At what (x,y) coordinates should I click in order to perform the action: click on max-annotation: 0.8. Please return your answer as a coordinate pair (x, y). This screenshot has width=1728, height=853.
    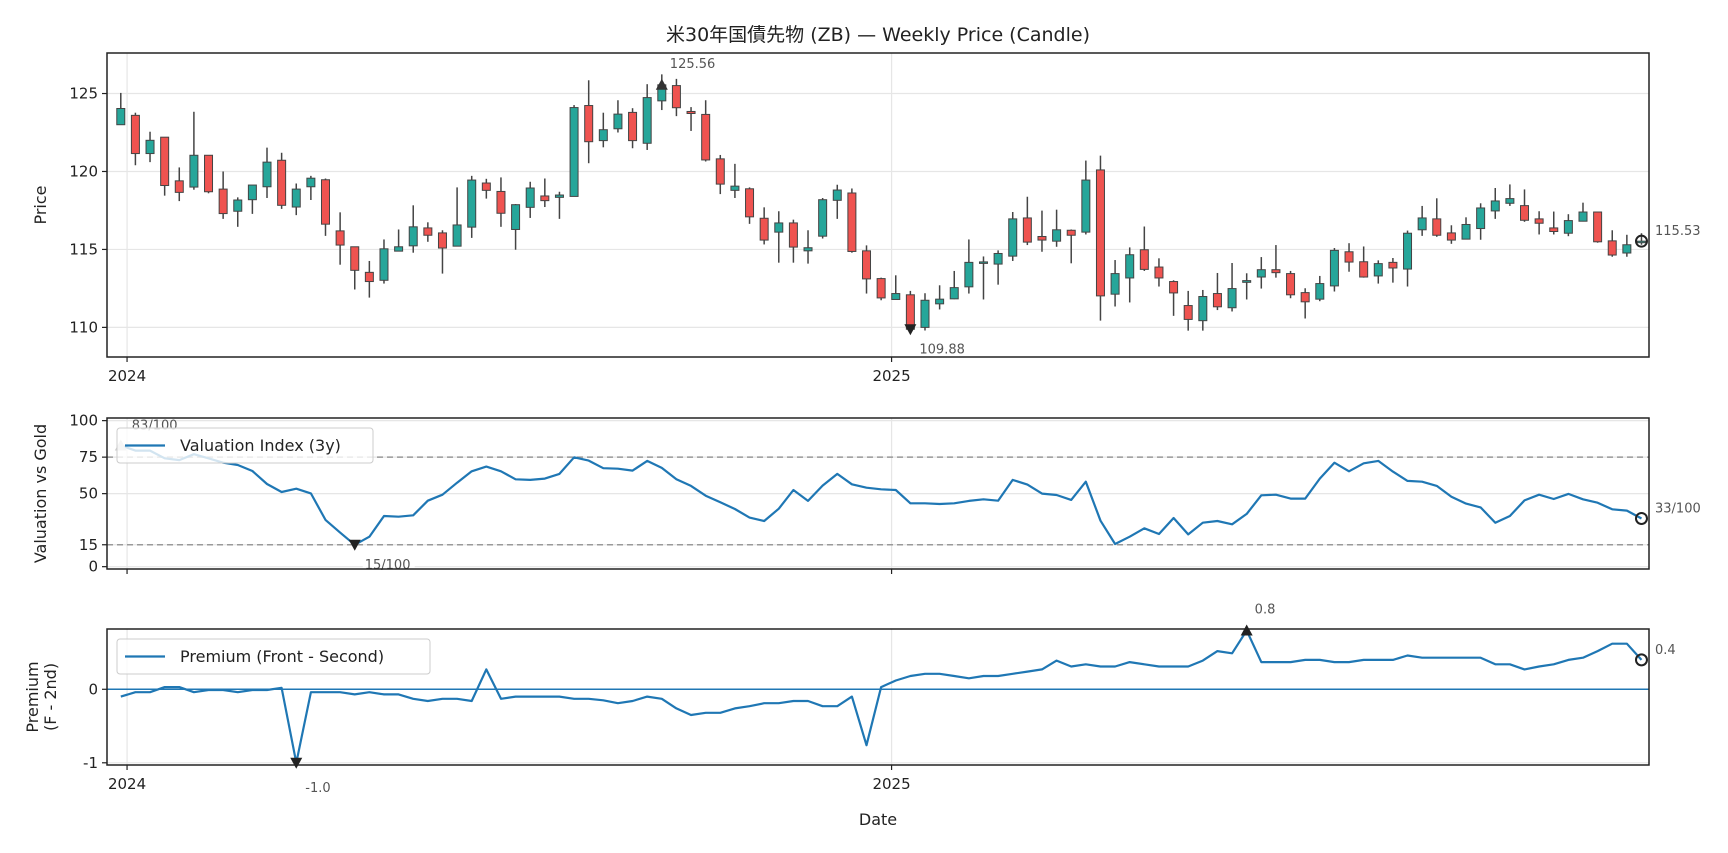
    Looking at the image, I should click on (1265, 609).